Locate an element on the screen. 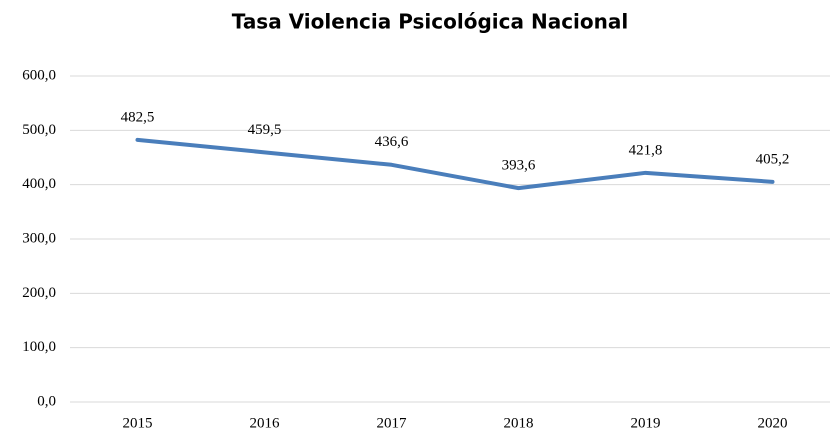 This screenshot has width=838, height=436. data-label: 393,6 is located at coordinates (519, 166).